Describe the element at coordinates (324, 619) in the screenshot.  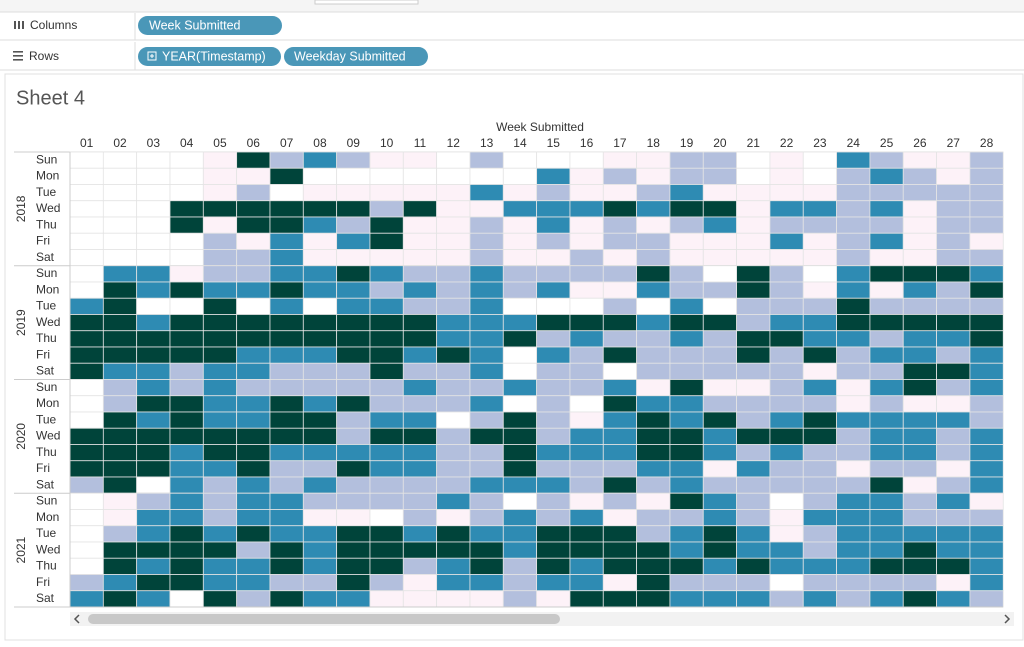
I see `scrollbar-thumb` at that location.